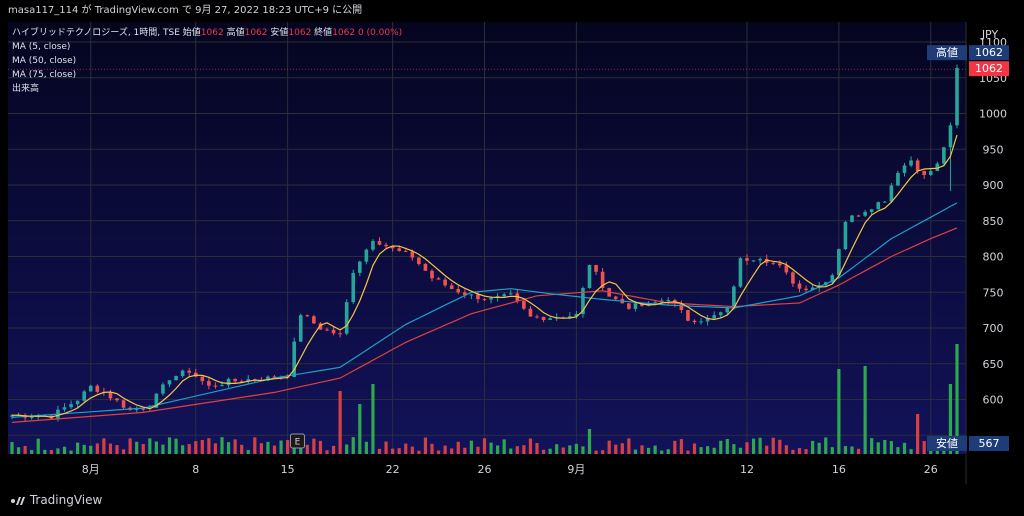 This screenshot has width=1024, height=516. Describe the element at coordinates (990, 34) in the screenshot. I see `currency-label: JPY` at that location.